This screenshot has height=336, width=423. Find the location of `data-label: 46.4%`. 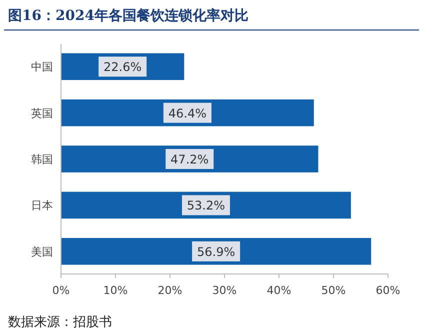

data-label: 46.4% is located at coordinates (187, 113).